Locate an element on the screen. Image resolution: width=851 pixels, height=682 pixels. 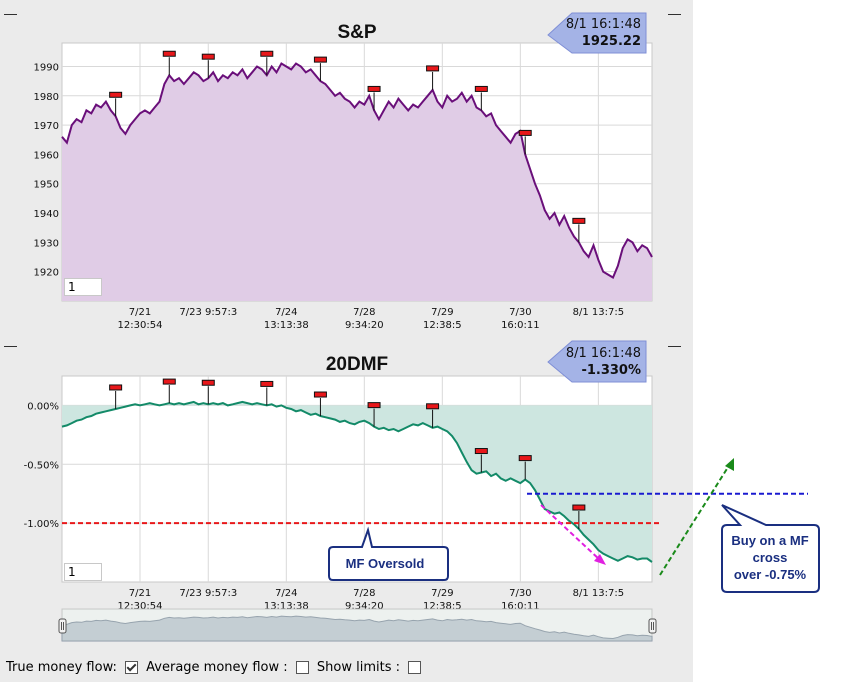
mf-tooltip-time: 8/1 16:1:48 is located at coordinates (603, 353).